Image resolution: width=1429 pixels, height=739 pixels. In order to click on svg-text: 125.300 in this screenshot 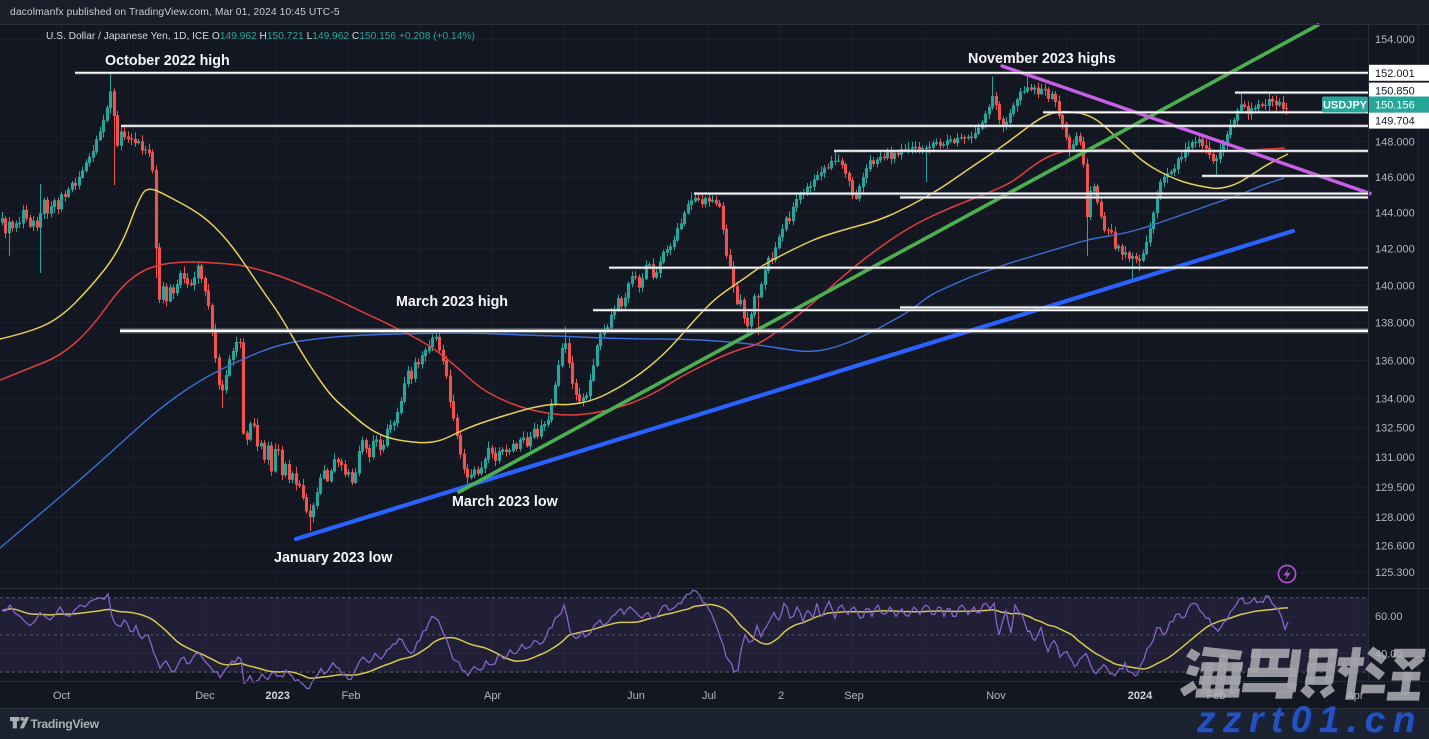, I will do `click(1395, 573)`.